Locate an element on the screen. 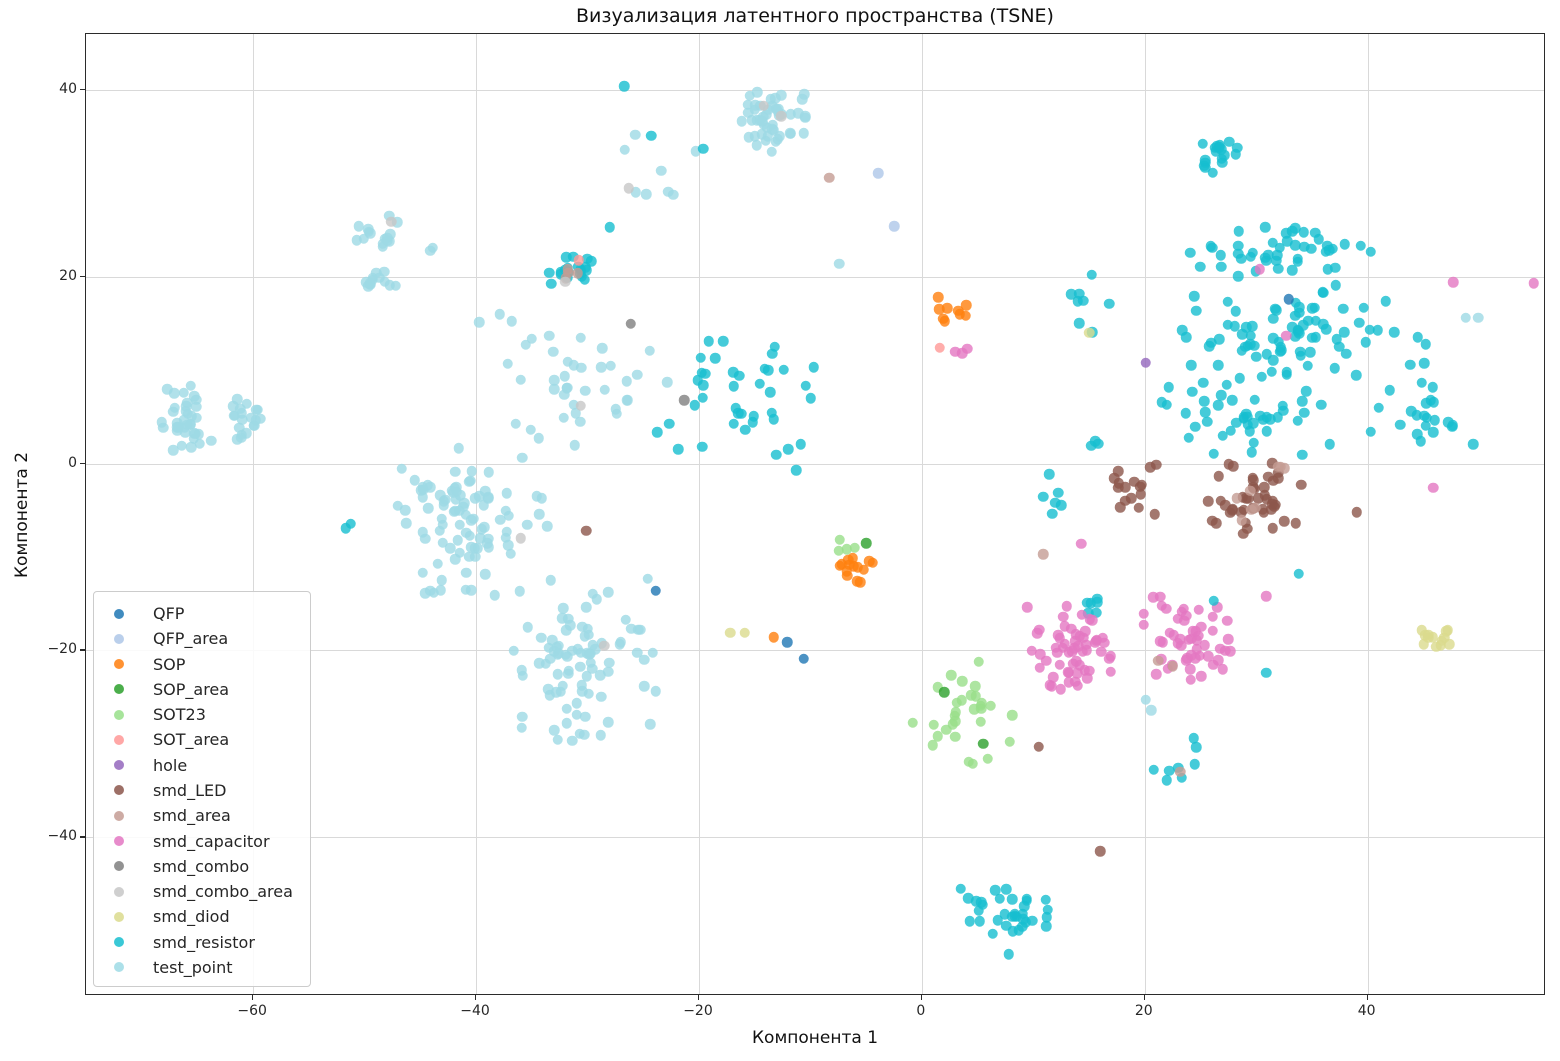  legend-label: SOT23 is located at coordinates (179, 715).